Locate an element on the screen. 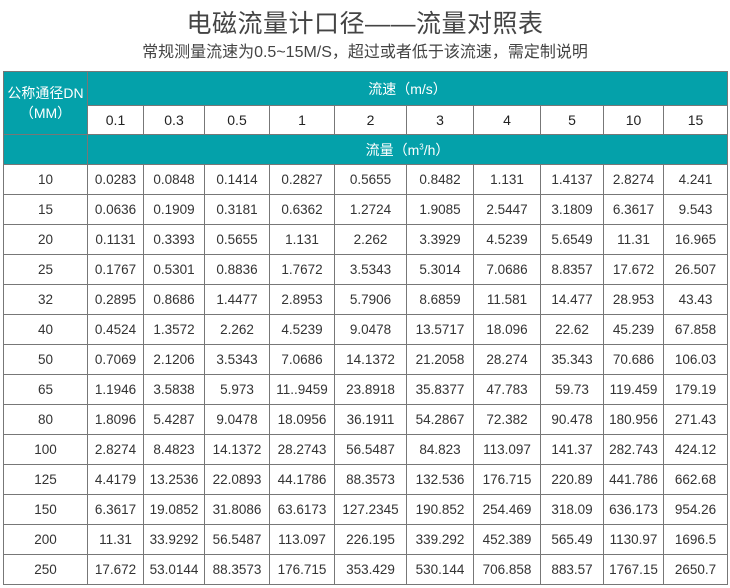  flow-cell: 2.8953 is located at coordinates (302, 299).